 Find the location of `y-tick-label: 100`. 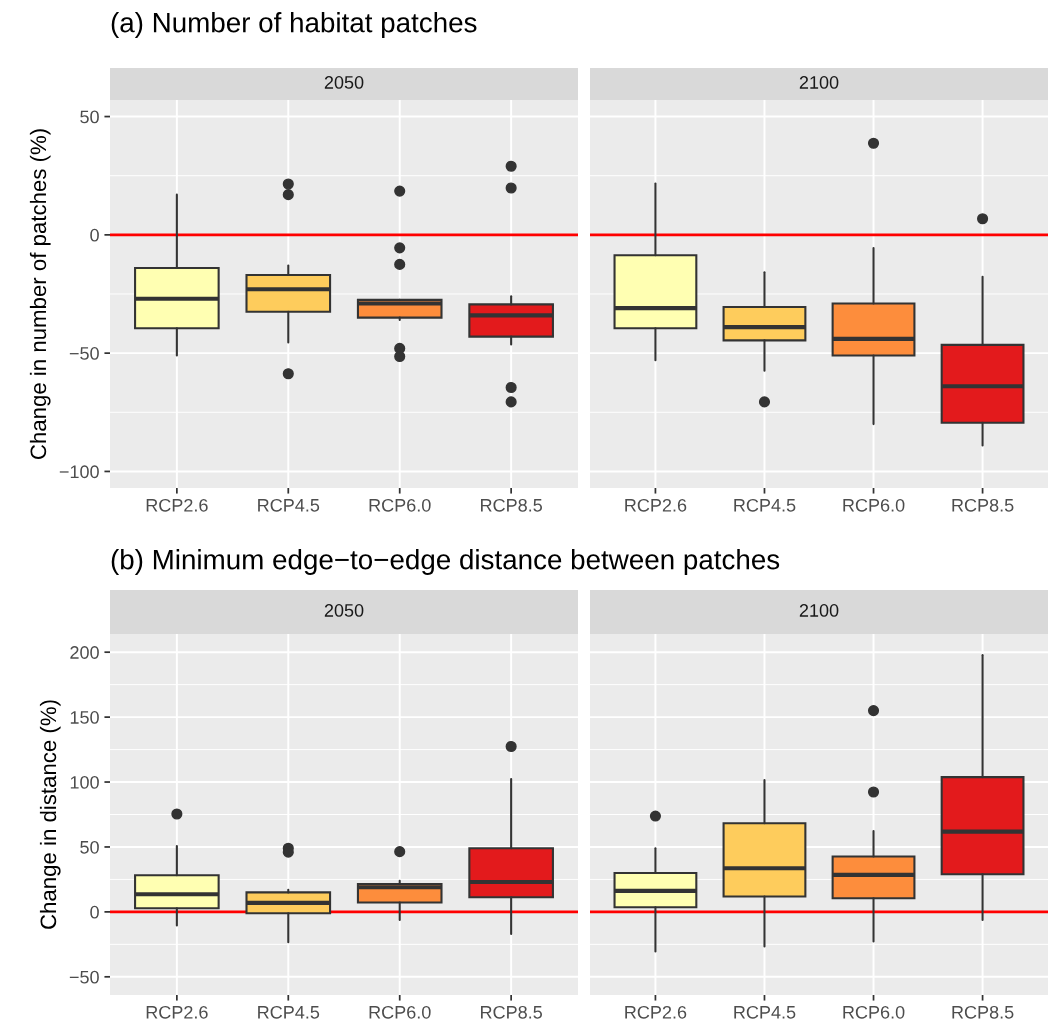

y-tick-label: 100 is located at coordinates (84, 782).